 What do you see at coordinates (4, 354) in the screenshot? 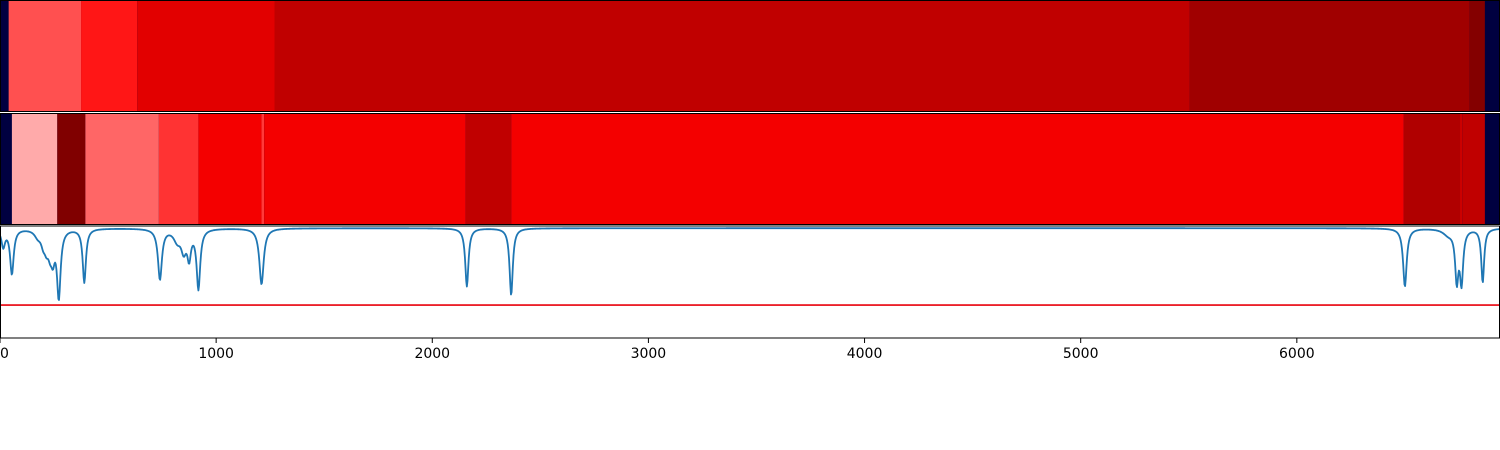
I see `x-axis-tick-label: 0` at bounding box center [4, 354].